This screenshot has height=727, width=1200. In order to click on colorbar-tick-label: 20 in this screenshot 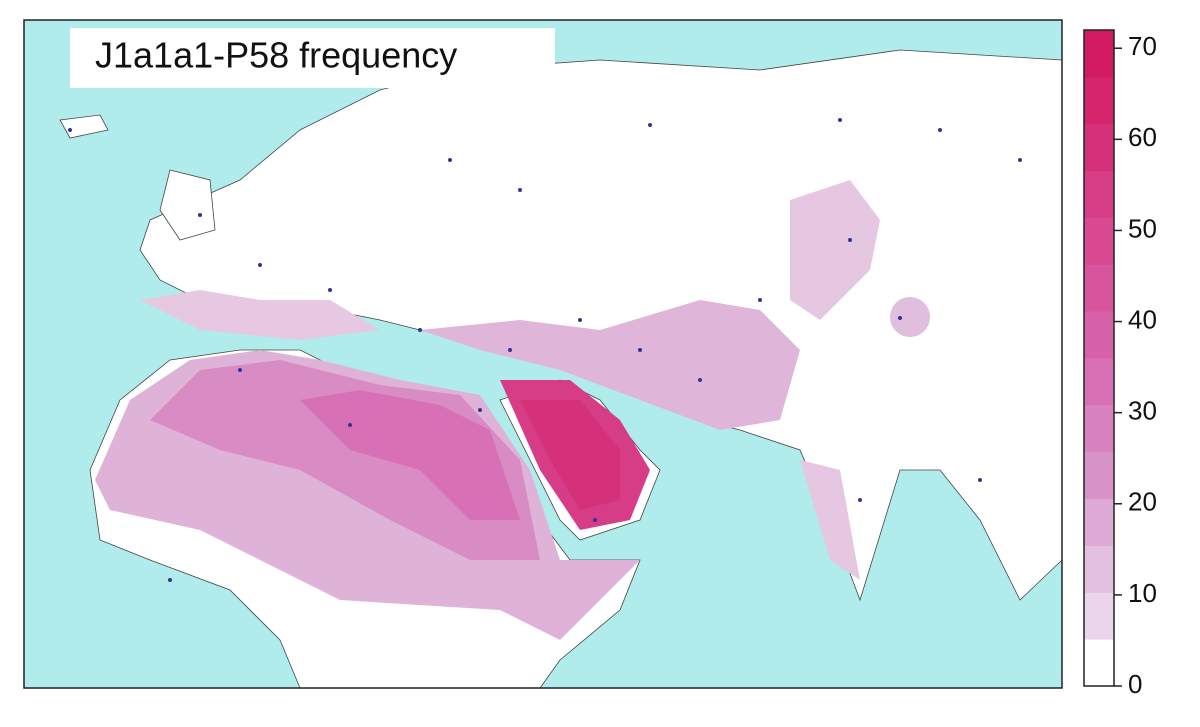, I will do `click(1142, 502)`.